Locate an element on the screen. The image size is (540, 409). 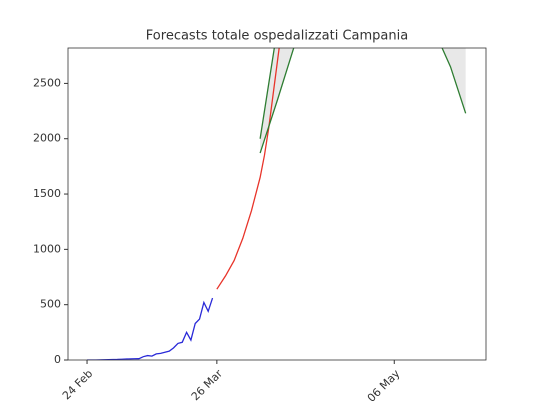
x-tick-label: 26 Mar is located at coordinates (207, 385).